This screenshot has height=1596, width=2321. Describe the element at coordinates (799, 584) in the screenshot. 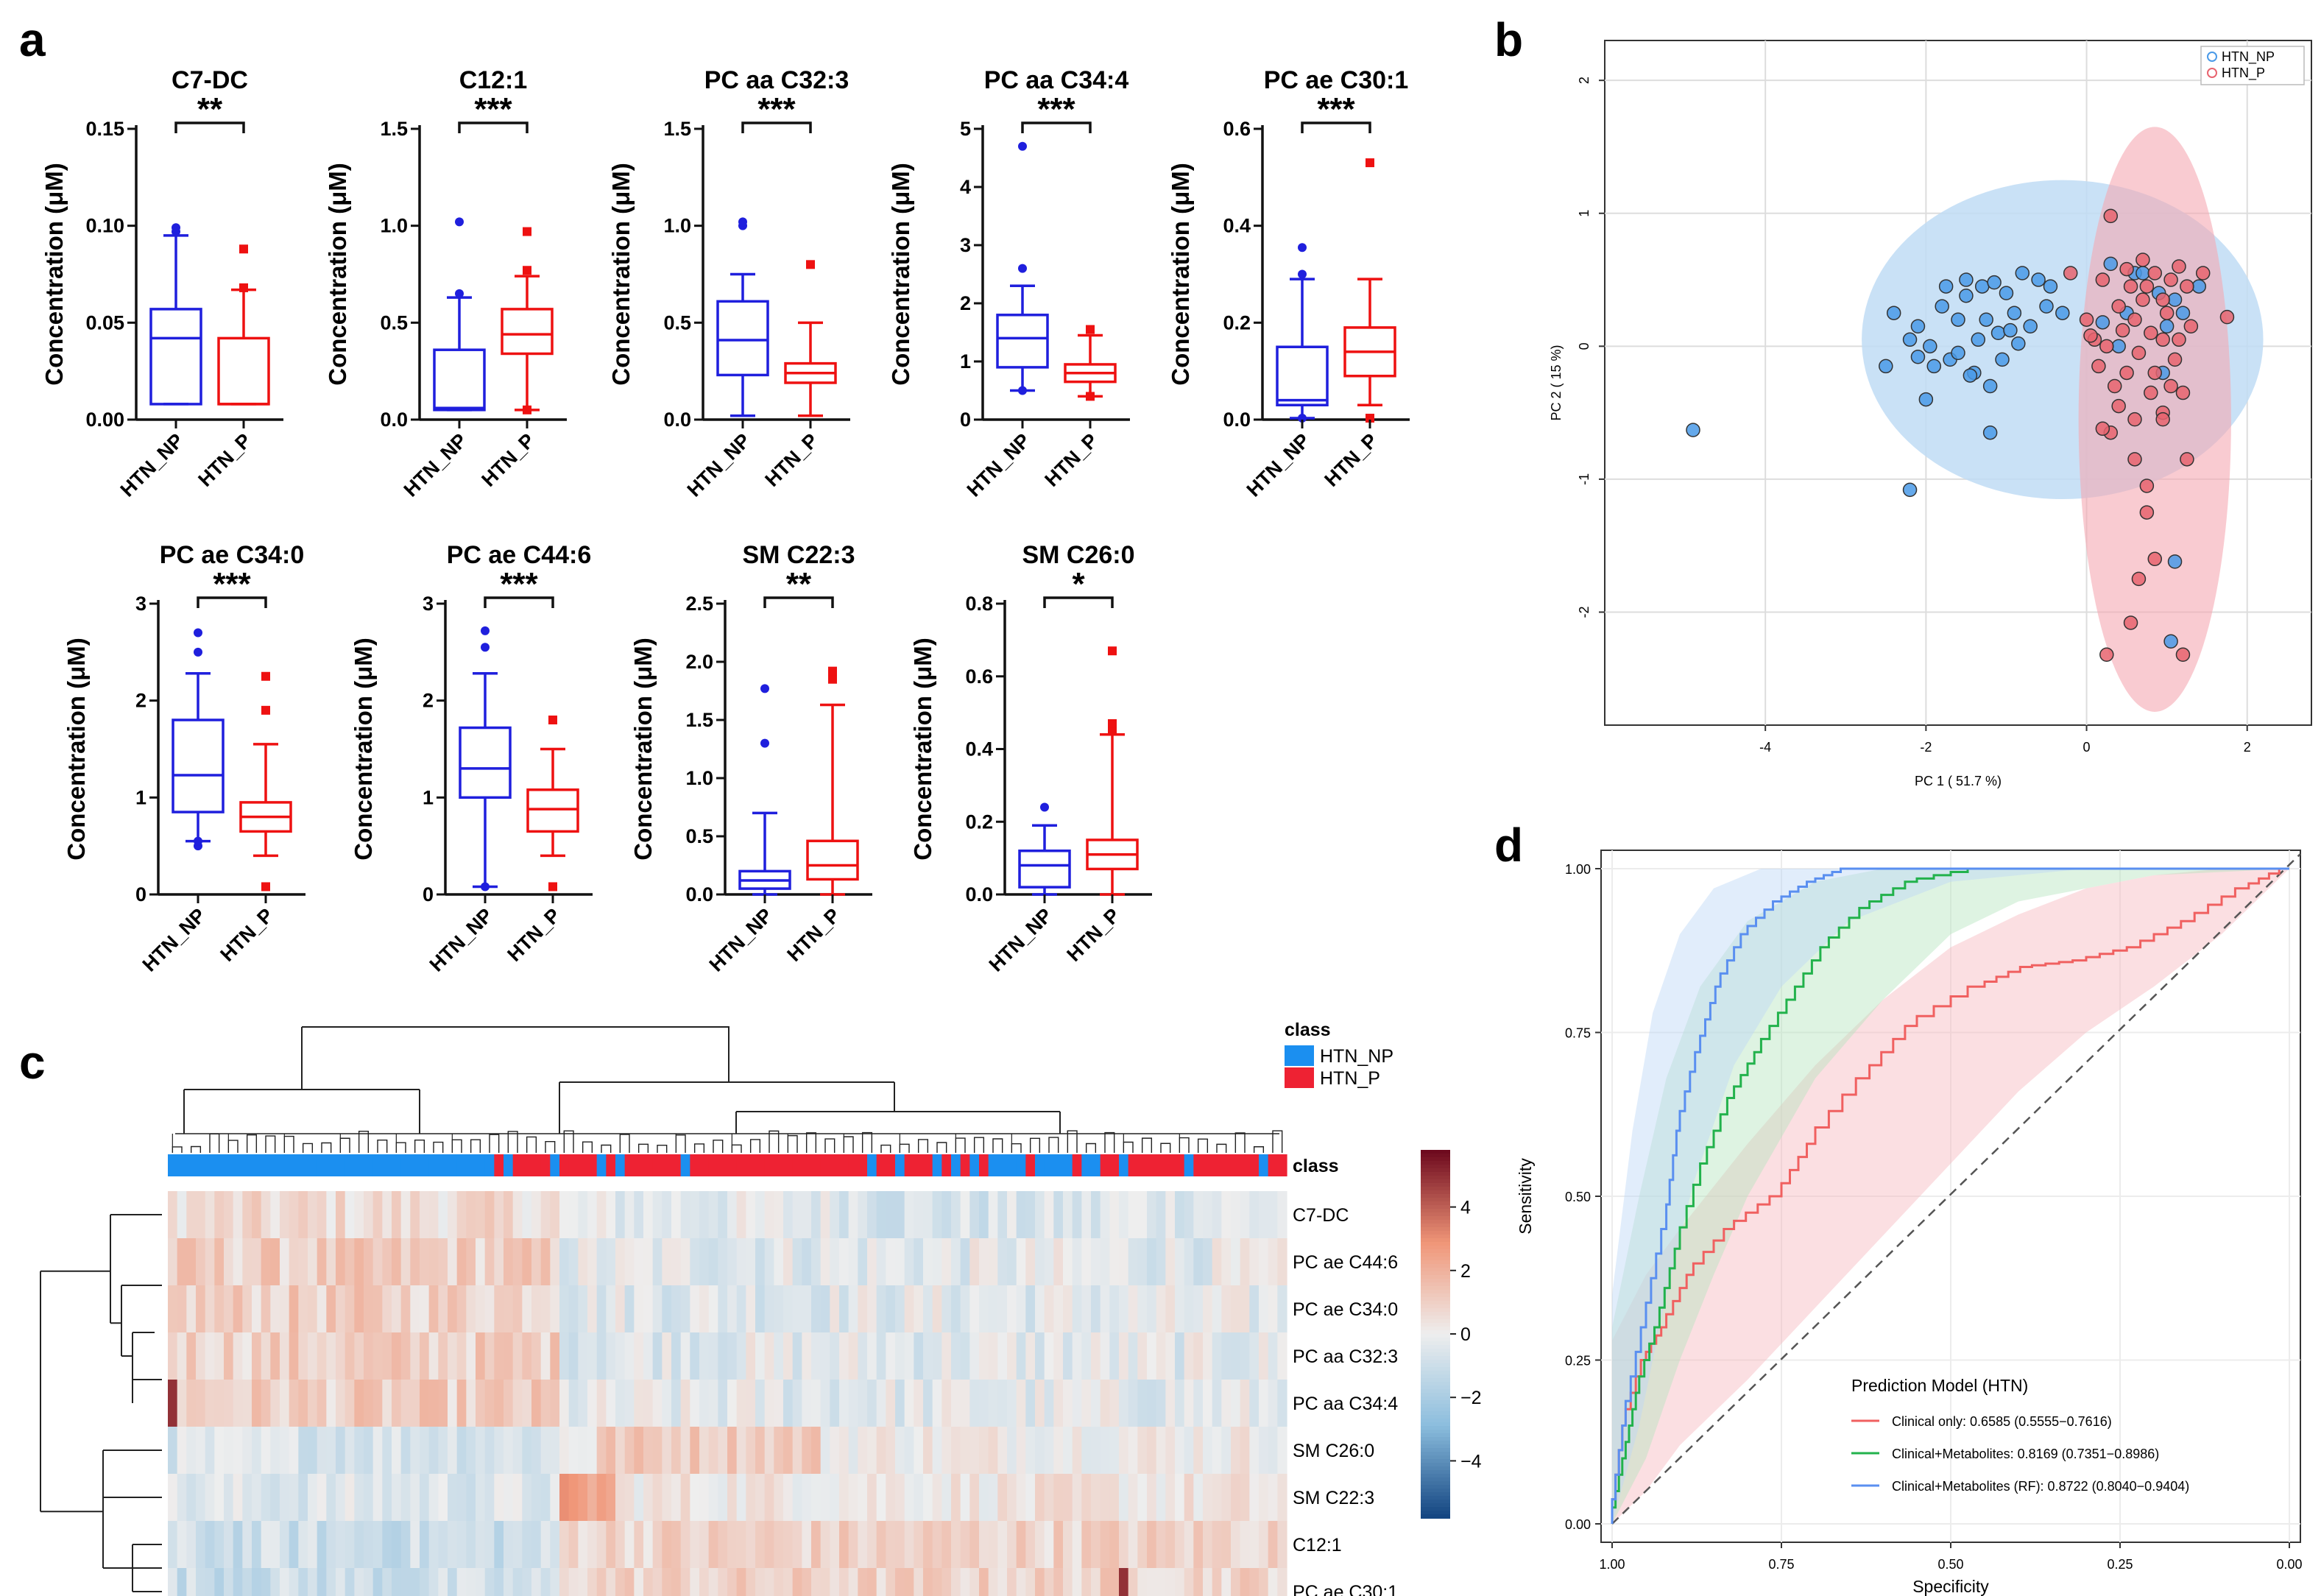

I see `significance-stars: **` at that location.